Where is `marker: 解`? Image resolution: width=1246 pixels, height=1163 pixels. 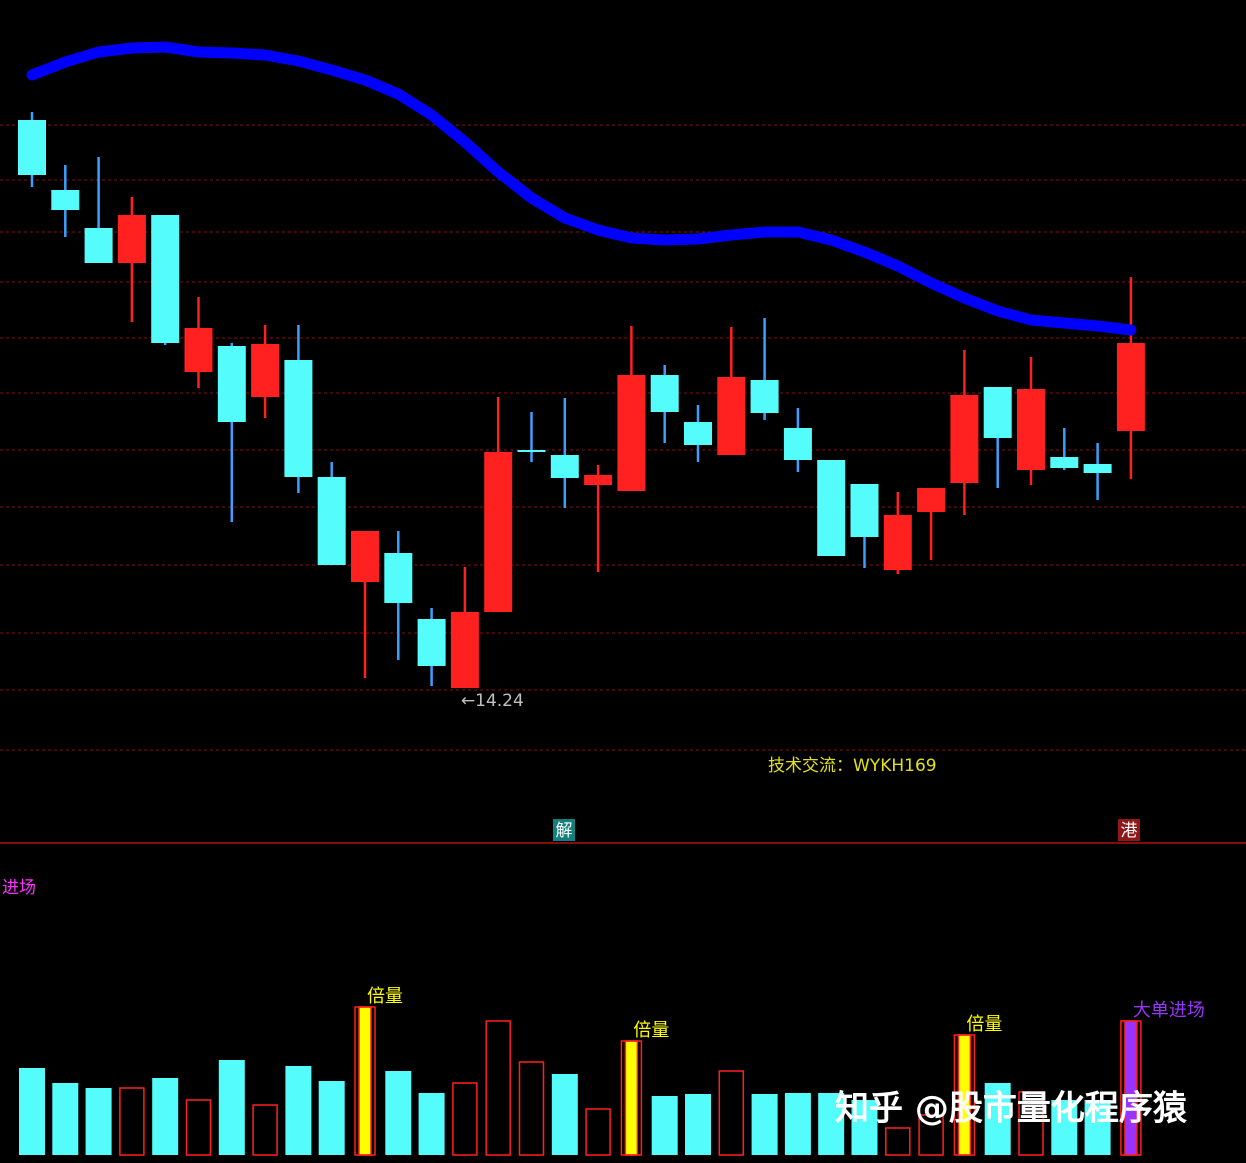 marker: 解 is located at coordinates (564, 831).